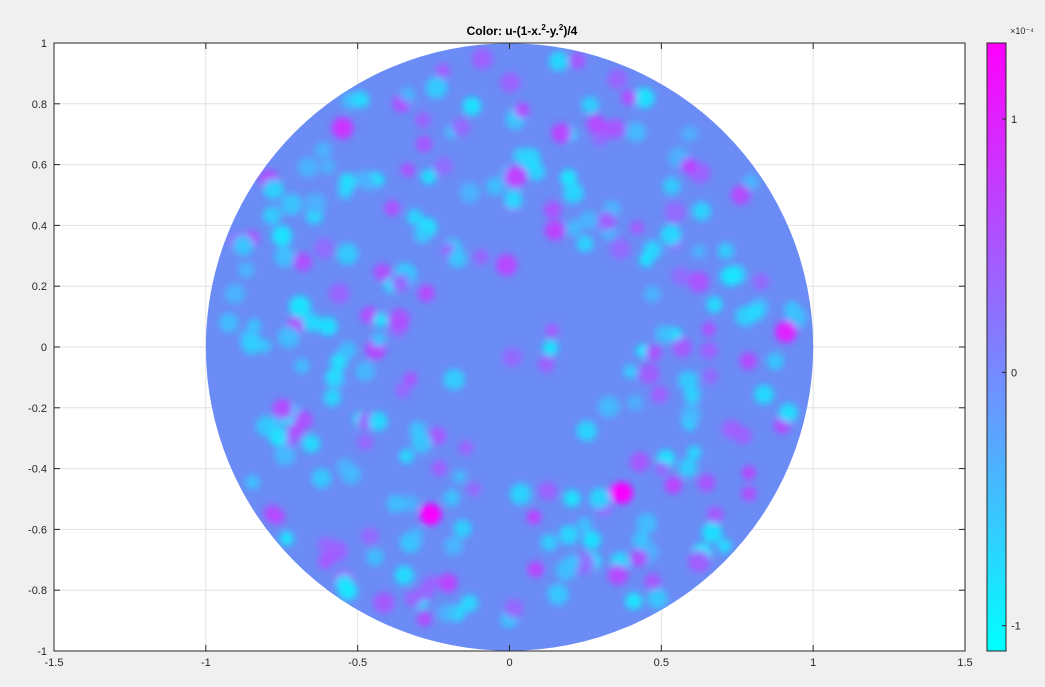  What do you see at coordinates (37, 348) in the screenshot?
I see `y-tick-labels: 1 0.8 0.6 0.4 0.2 0 -0.2 -0.4 -0.6 -0.8 -1` at bounding box center [37, 348].